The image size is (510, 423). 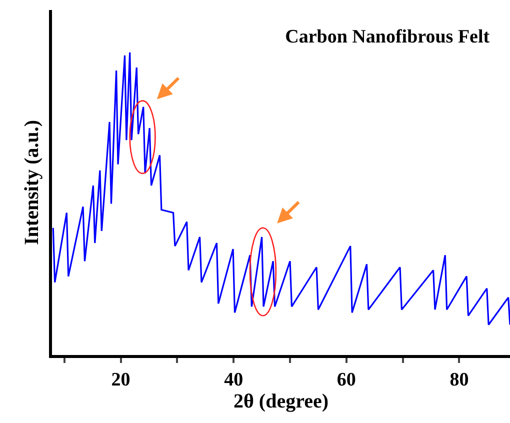 What do you see at coordinates (234, 380) in the screenshot?
I see `x-tick-label: 40` at bounding box center [234, 380].